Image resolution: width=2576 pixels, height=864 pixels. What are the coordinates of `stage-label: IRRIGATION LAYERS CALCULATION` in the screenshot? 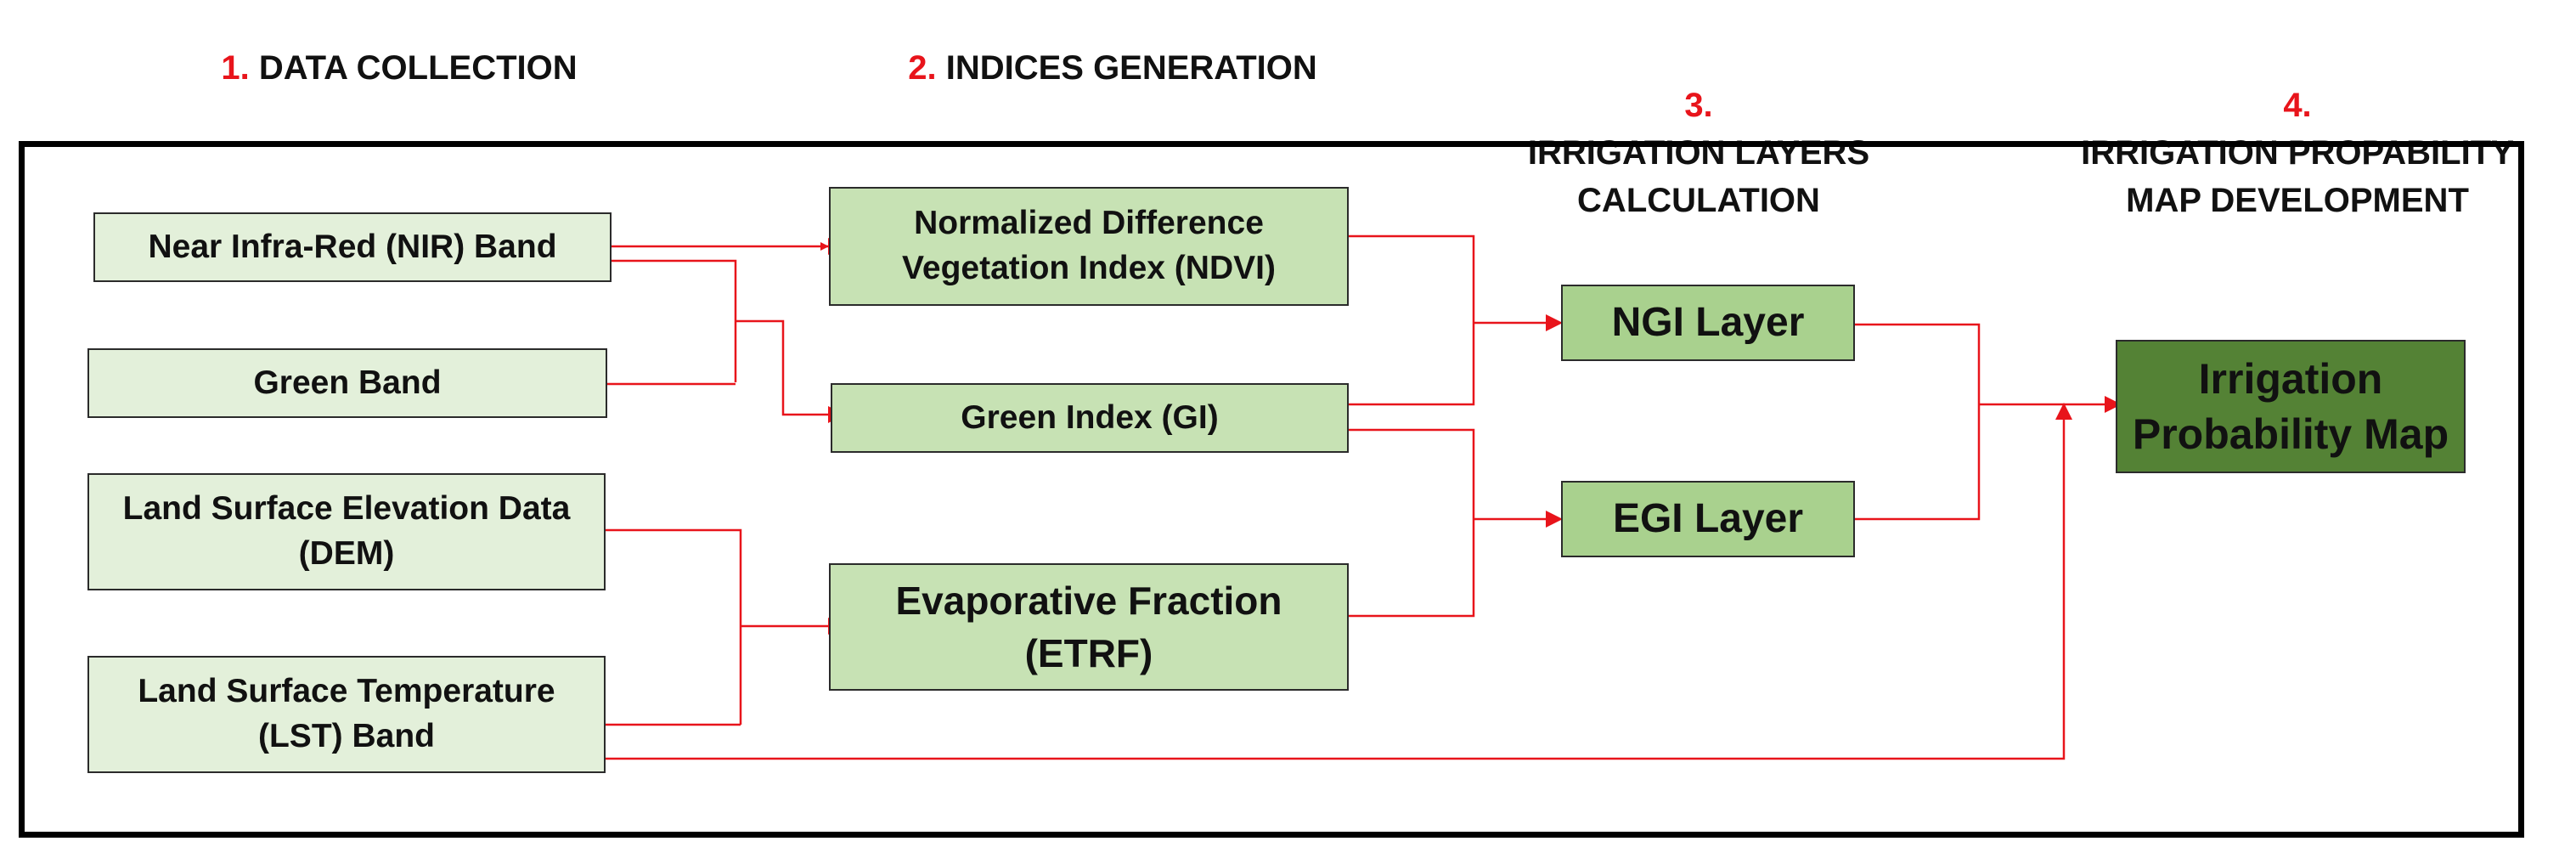 It's located at (1698, 176).